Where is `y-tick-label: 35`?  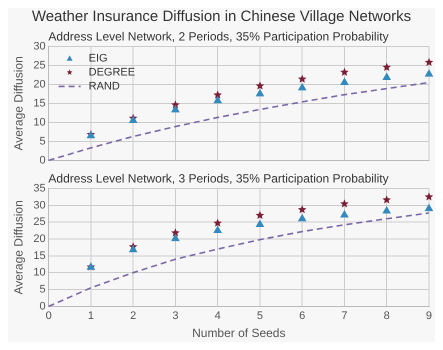 y-tick-label: 35 is located at coordinates (39, 188).